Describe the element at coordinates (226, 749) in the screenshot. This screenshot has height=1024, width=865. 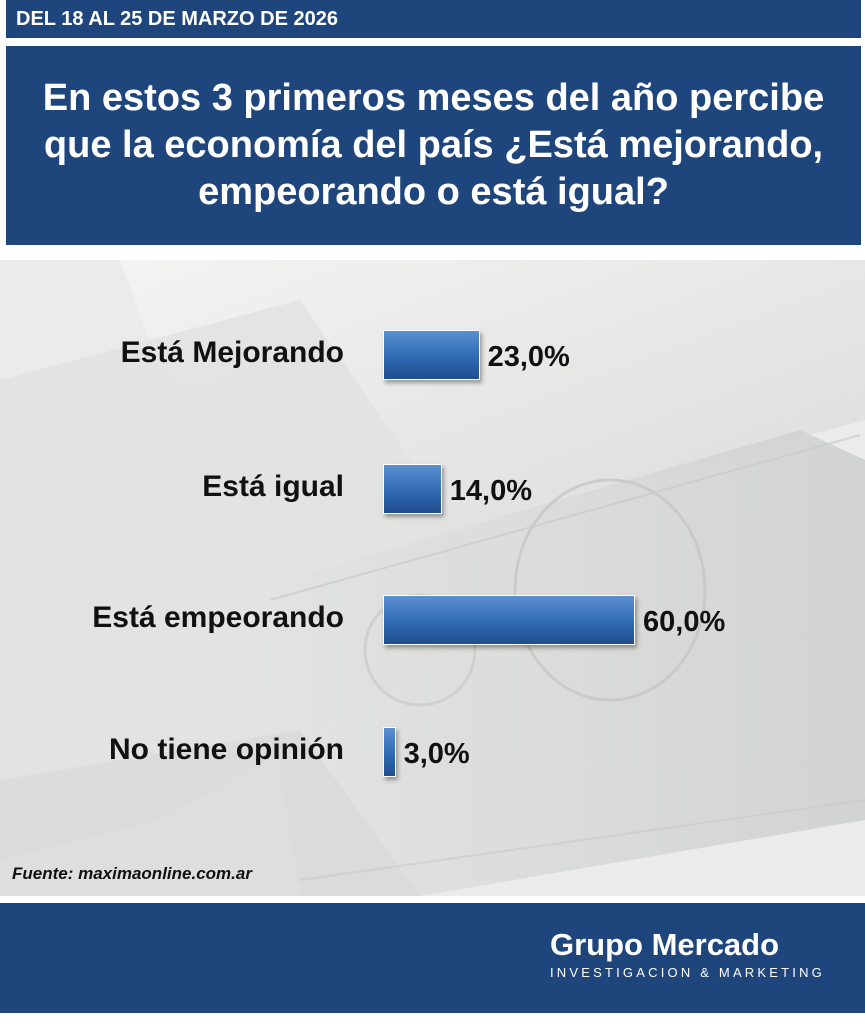
I see `category-label: No tiene opinión` at that location.